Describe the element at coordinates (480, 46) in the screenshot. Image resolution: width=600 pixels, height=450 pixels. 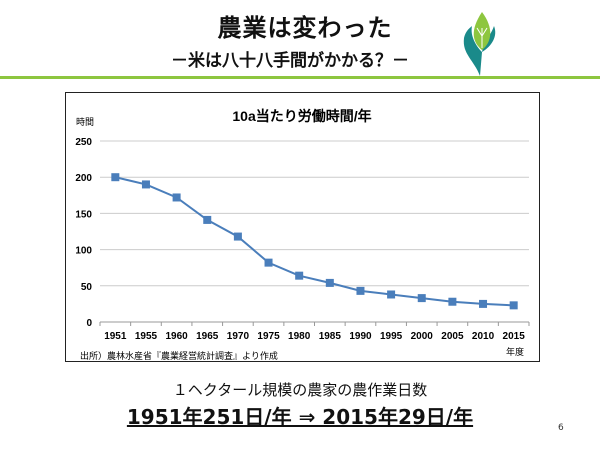
I see `leaf-logo-icon` at that location.